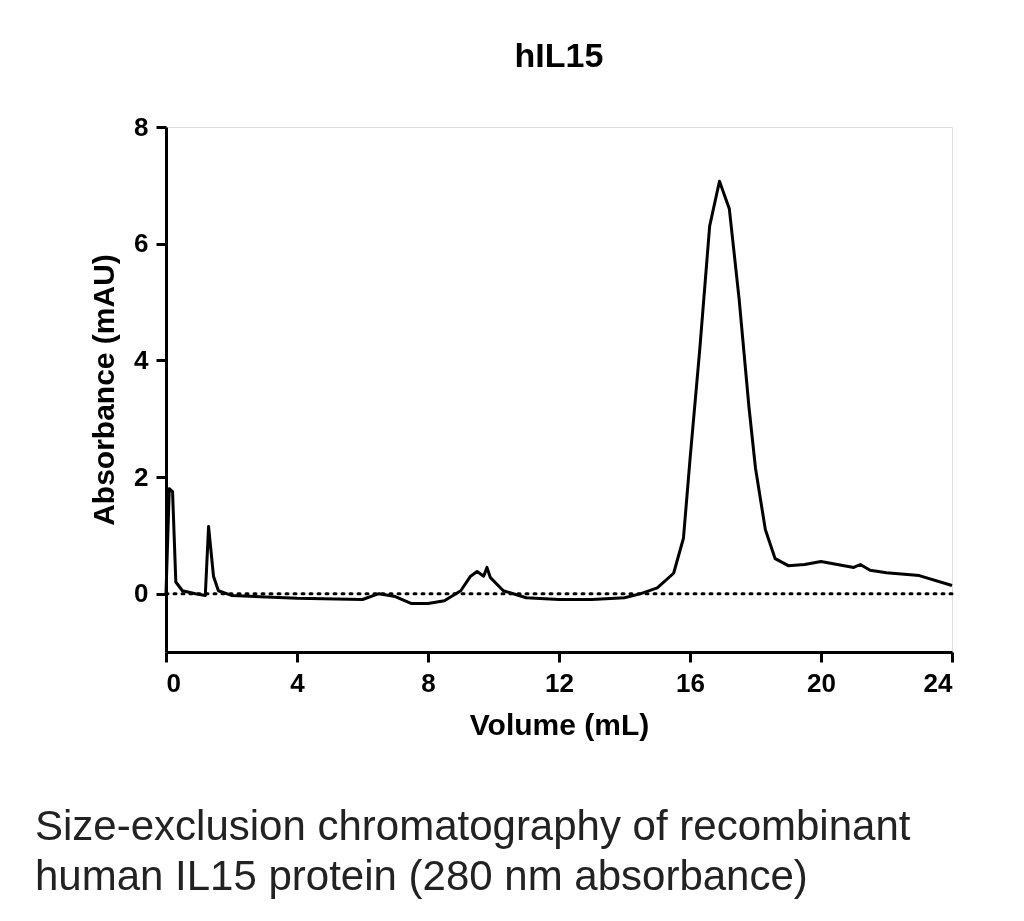 This screenshot has height=921, width=1024. I want to click on x-tick-label: 8, so click(428, 682).